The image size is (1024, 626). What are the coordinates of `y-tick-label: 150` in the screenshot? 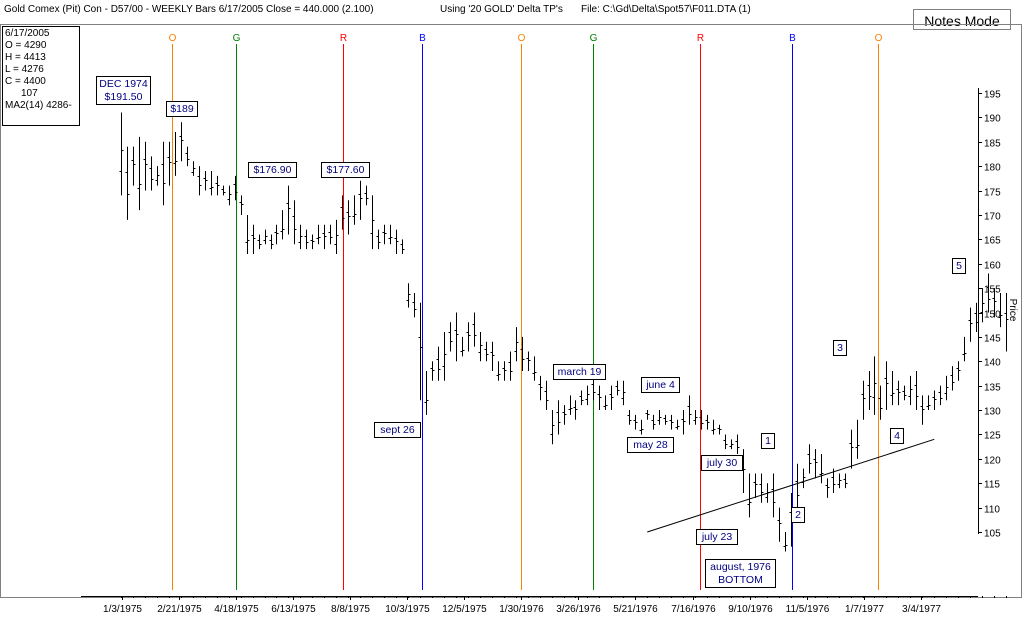 It's located at (992, 315).